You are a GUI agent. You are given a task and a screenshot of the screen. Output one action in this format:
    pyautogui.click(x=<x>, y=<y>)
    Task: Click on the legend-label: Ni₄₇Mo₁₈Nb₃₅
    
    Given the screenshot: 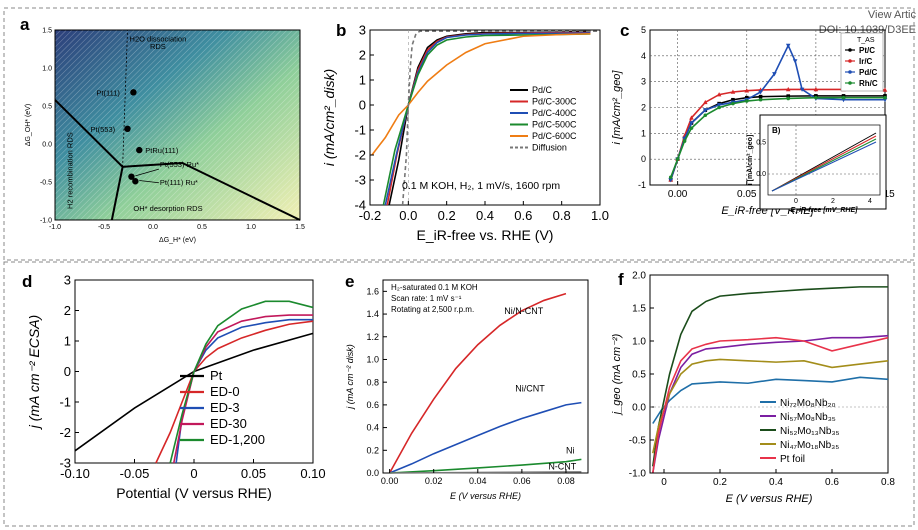 What is the action you would take?
    pyautogui.click(x=809, y=445)
    